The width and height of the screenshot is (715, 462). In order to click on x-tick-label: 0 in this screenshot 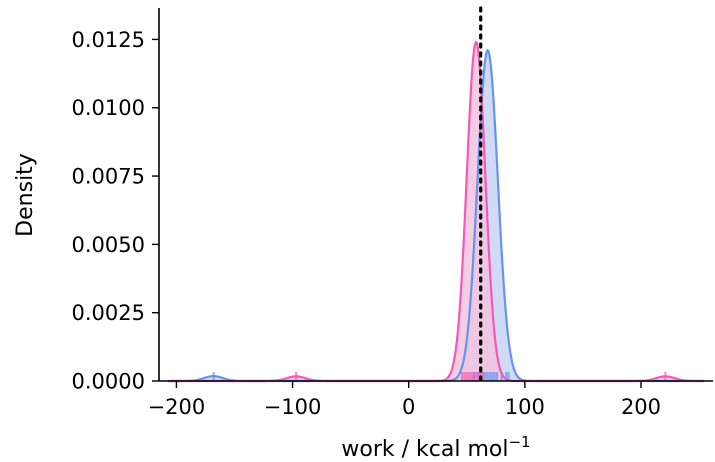, I will do `click(408, 407)`.